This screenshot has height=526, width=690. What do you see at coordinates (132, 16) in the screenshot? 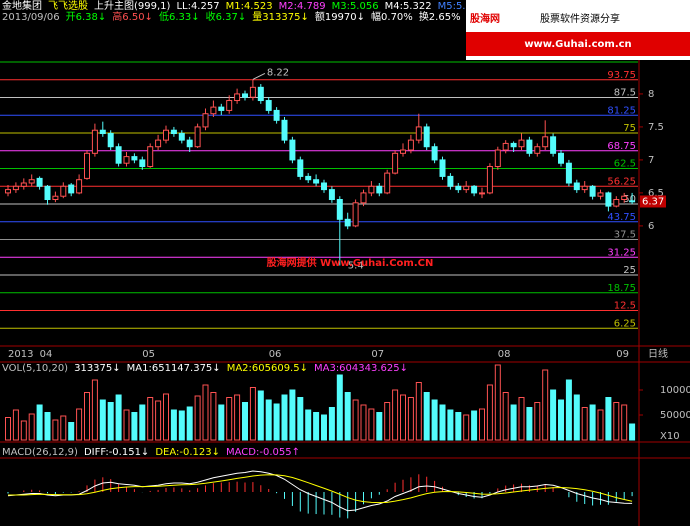
I see `header-item: 高6.50↓` at bounding box center [132, 16].